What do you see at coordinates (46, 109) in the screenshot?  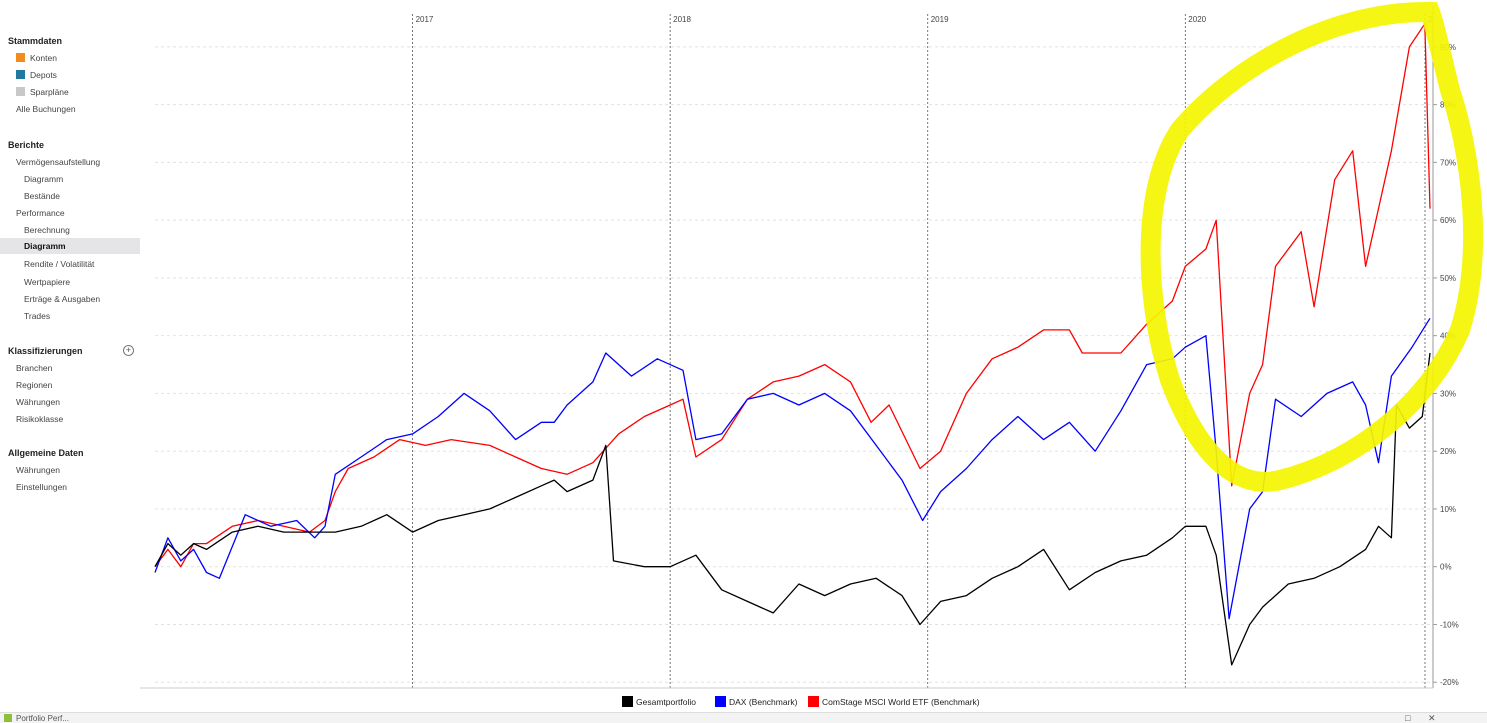 I see `nav-alle-buchungen: Alle Buchungen` at bounding box center [46, 109].